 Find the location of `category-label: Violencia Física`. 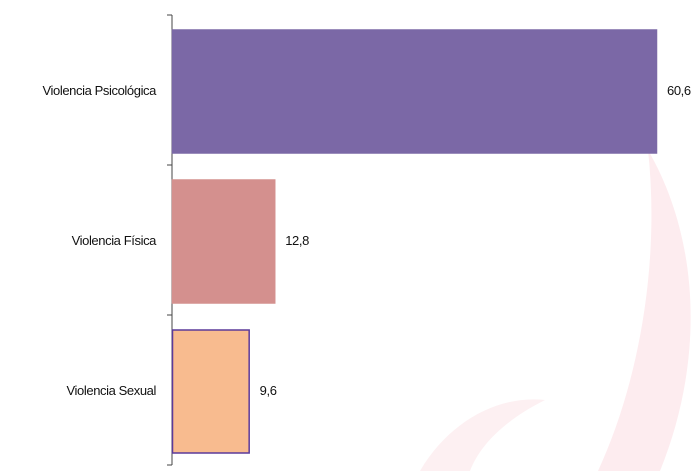

category-label: Violencia Física is located at coordinates (115, 240).